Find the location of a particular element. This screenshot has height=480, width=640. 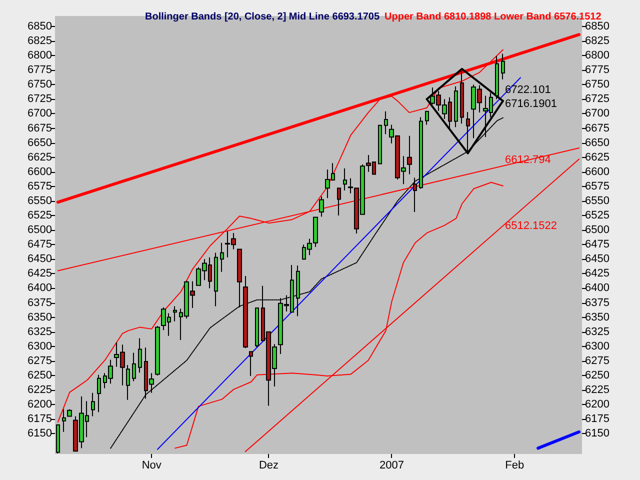

y-tick-label: 6325 is located at coordinates (40, 332).